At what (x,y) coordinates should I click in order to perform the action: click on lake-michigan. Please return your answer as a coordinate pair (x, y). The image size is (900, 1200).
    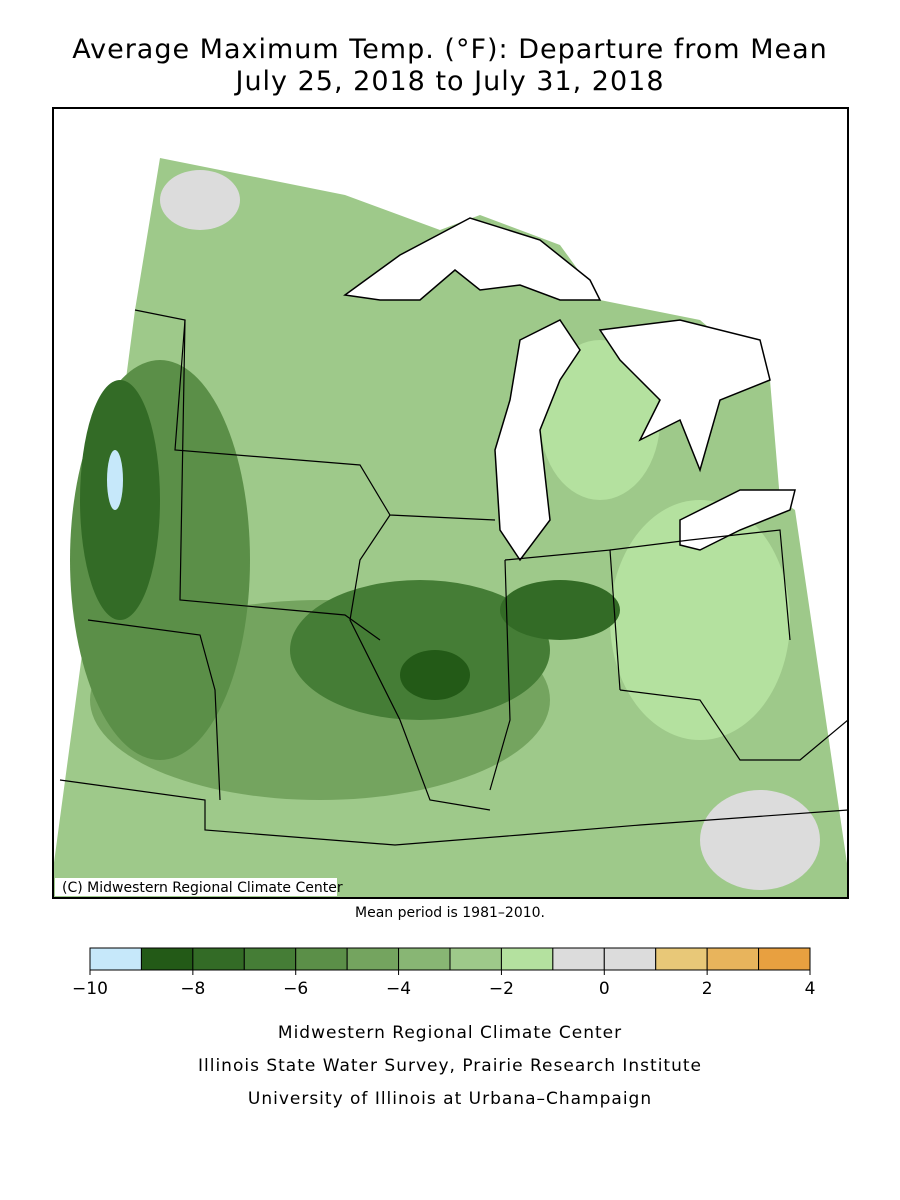
    Looking at the image, I should click on (537, 440).